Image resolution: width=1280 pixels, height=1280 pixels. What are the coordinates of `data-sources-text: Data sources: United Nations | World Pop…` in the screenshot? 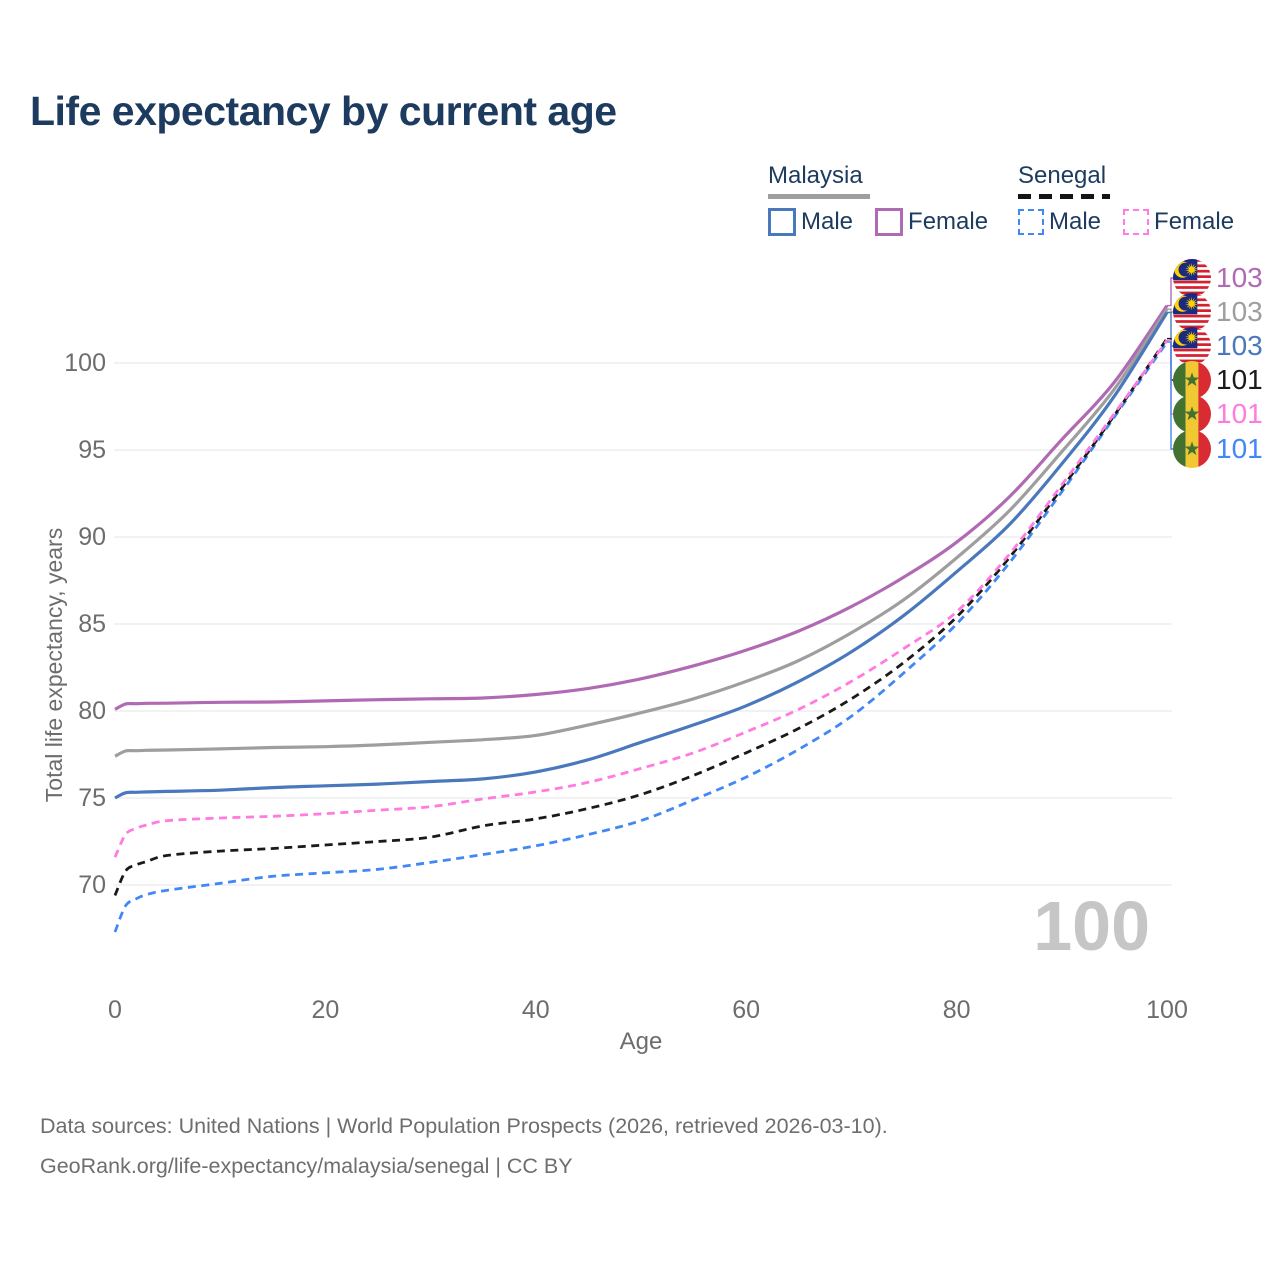 It's located at (464, 1126).